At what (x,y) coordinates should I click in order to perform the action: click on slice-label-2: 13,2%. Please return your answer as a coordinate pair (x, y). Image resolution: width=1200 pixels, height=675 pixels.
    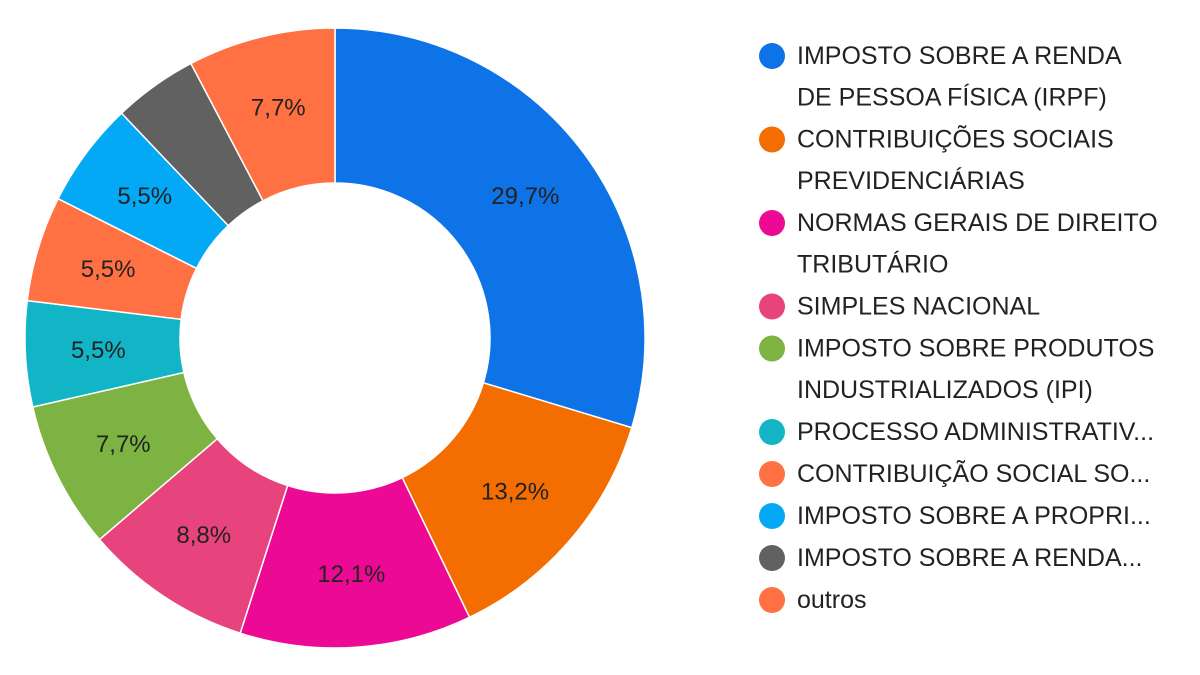
    Looking at the image, I should click on (515, 492).